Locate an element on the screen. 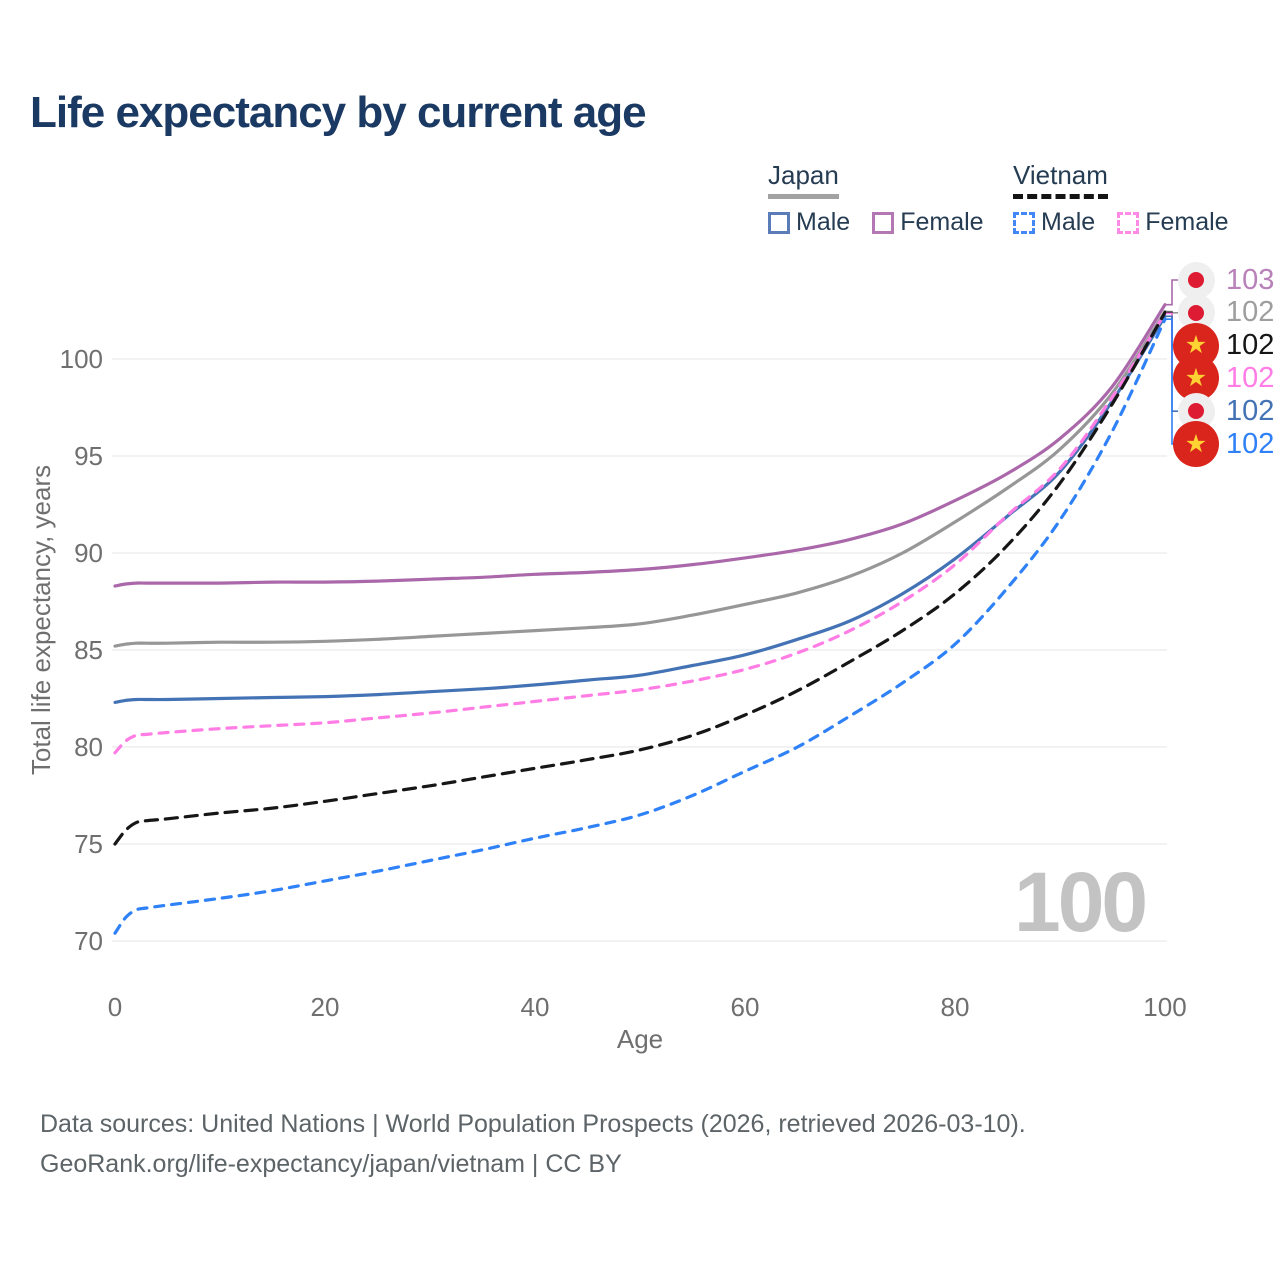 This screenshot has width=1280, height=1280. japan-solid-underline-icon is located at coordinates (803, 196).